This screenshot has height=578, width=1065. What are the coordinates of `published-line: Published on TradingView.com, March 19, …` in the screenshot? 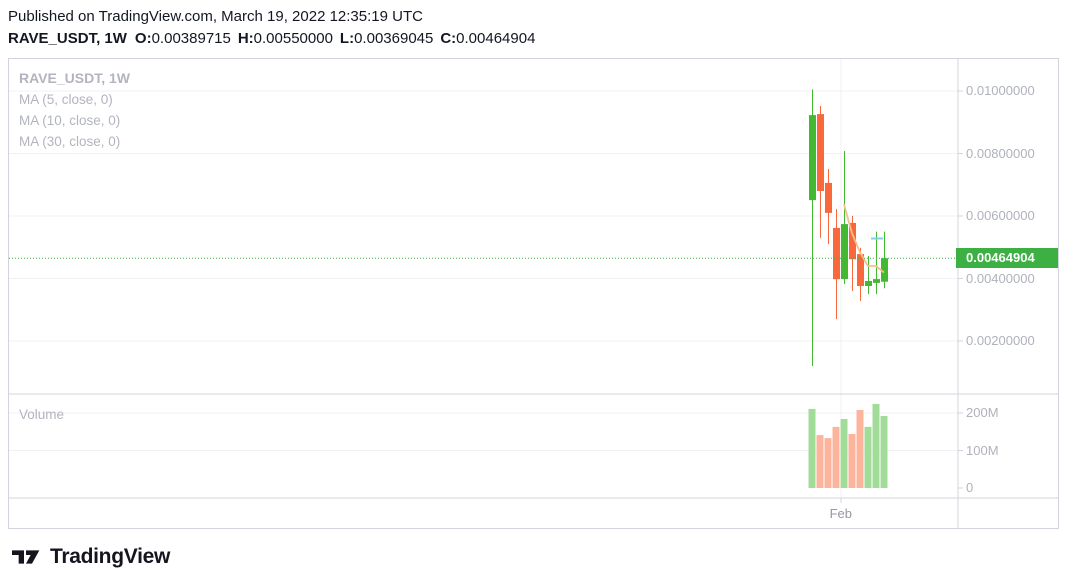 It's located at (215, 16).